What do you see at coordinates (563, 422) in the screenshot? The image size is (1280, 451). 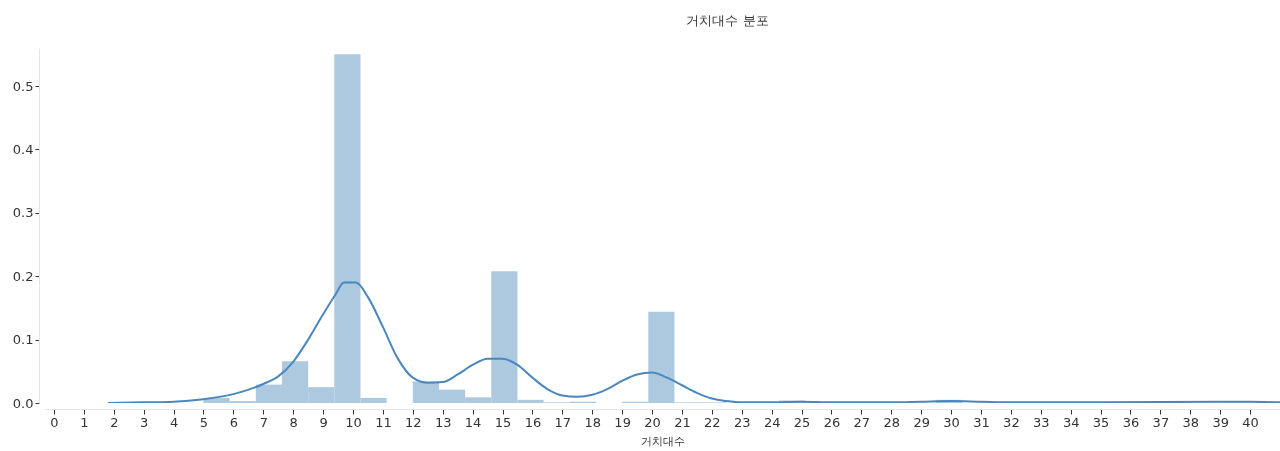 I see `x-tick-label: 17` at bounding box center [563, 422].